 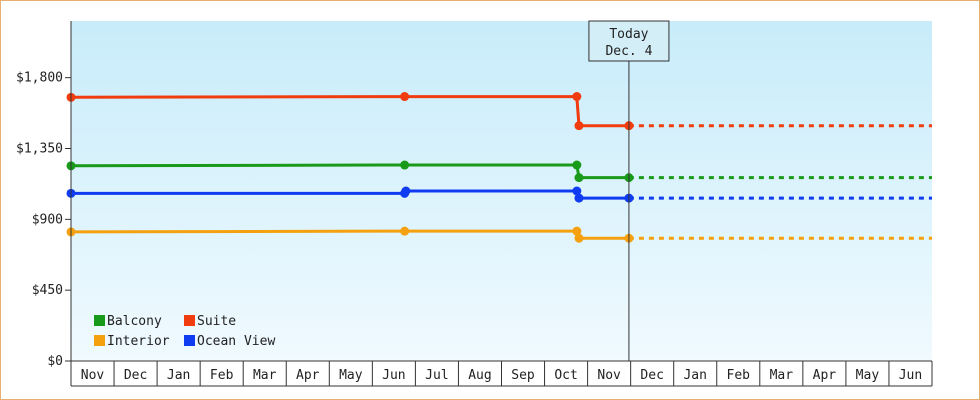 I want to click on x-tick-label: Aug, so click(x=479, y=375).